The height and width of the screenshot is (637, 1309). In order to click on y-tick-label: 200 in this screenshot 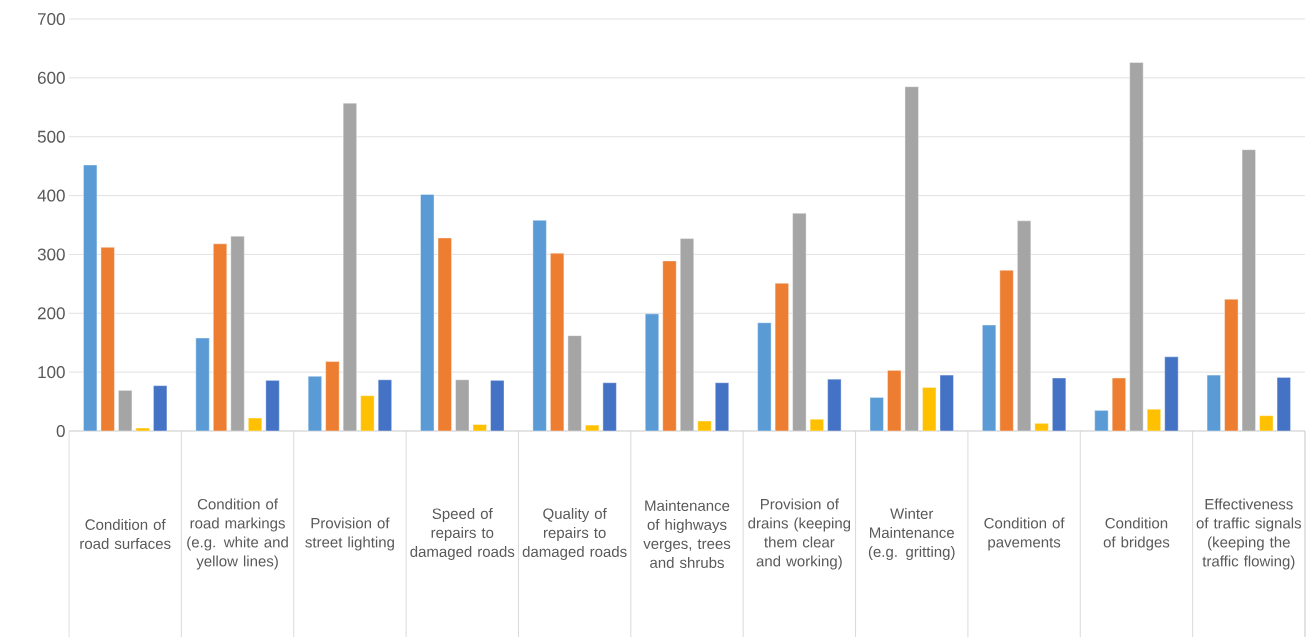, I will do `click(51, 313)`.